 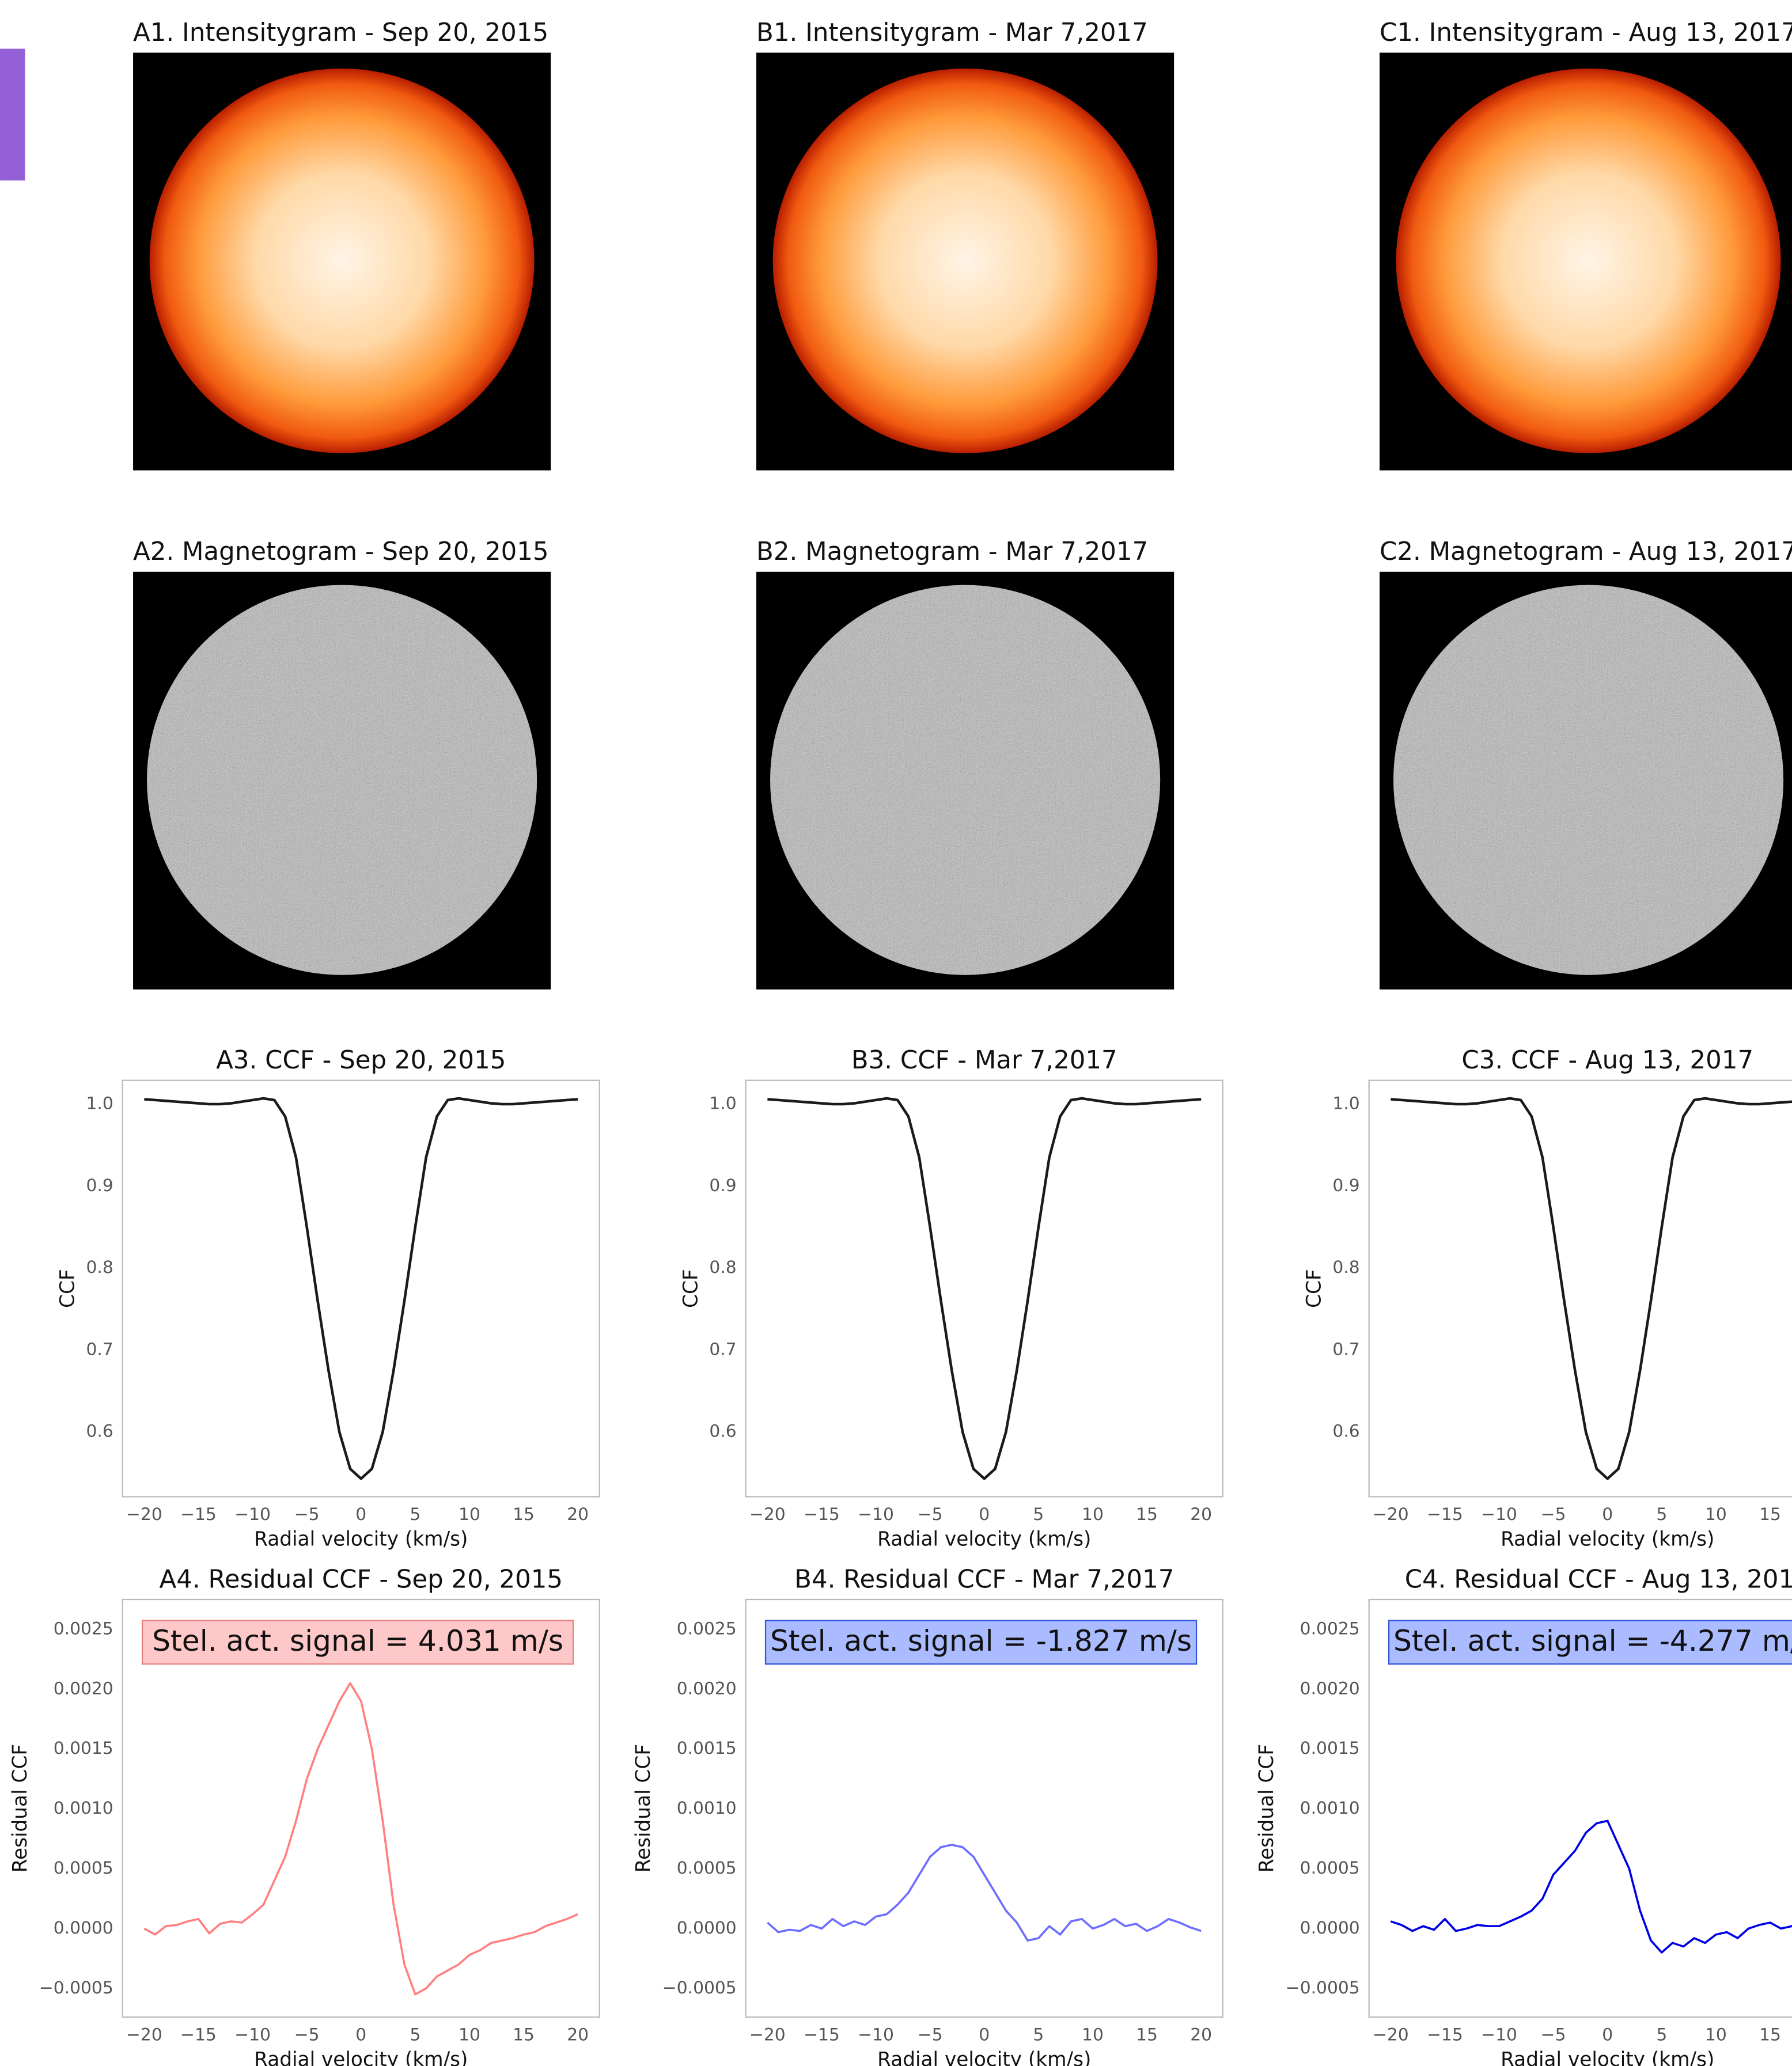 What do you see at coordinates (952, 32) in the screenshot?
I see `panel-title: B1. Intensitygram - Mar 7,2017` at bounding box center [952, 32].